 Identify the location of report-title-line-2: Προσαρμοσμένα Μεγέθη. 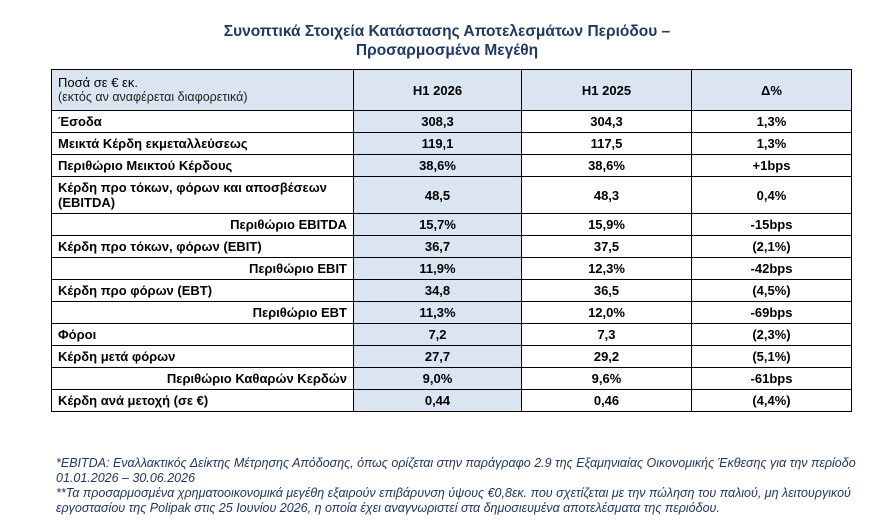
(447, 50).